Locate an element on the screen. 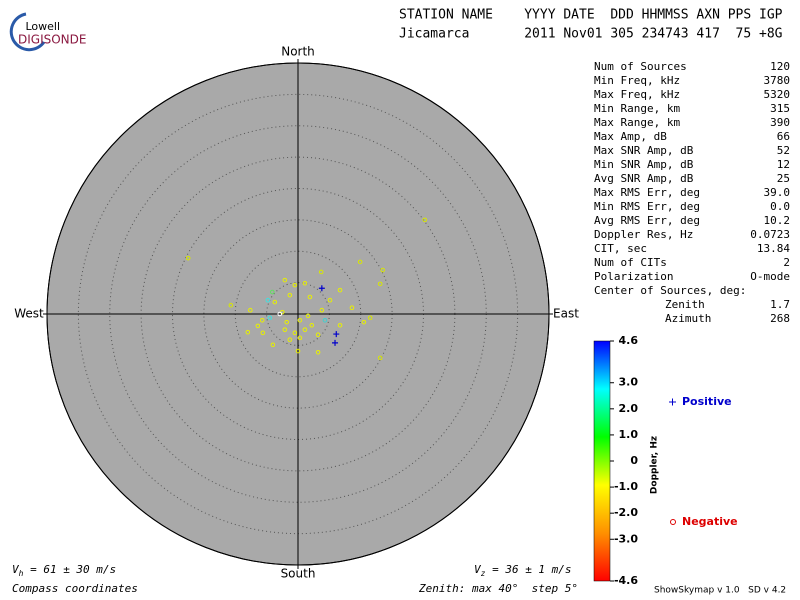 The height and width of the screenshot is (600, 800). stat-value: 66 is located at coordinates (783, 136).